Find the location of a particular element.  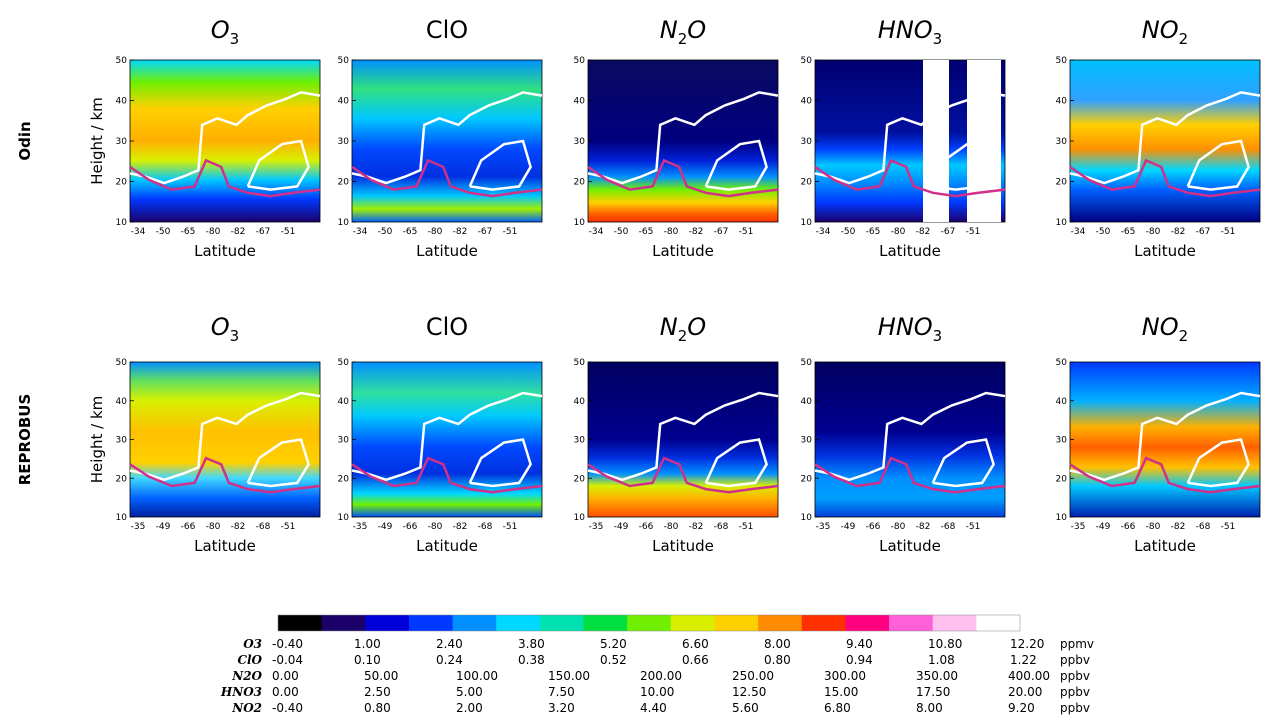

colorbar-value: -0.40 is located at coordinates (287, 644).